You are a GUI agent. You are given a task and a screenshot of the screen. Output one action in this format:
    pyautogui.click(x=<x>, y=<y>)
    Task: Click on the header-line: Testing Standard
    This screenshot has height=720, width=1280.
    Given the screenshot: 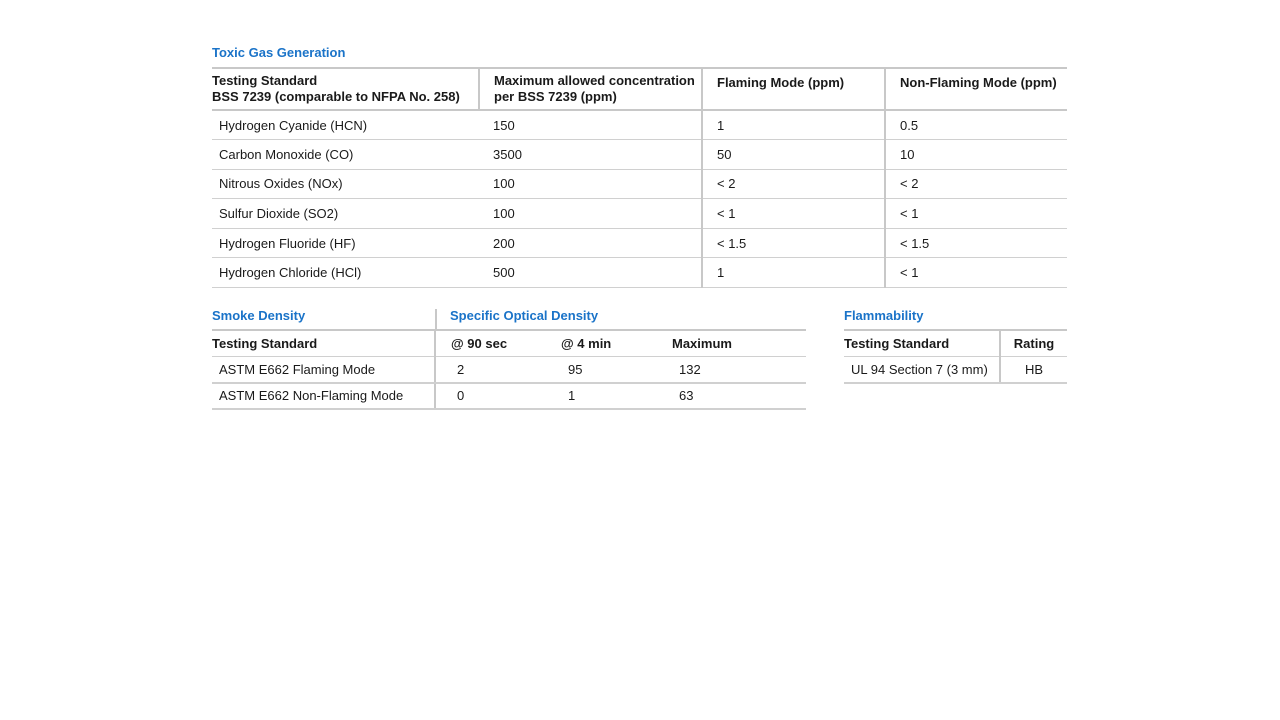 What is the action you would take?
    pyautogui.click(x=265, y=80)
    